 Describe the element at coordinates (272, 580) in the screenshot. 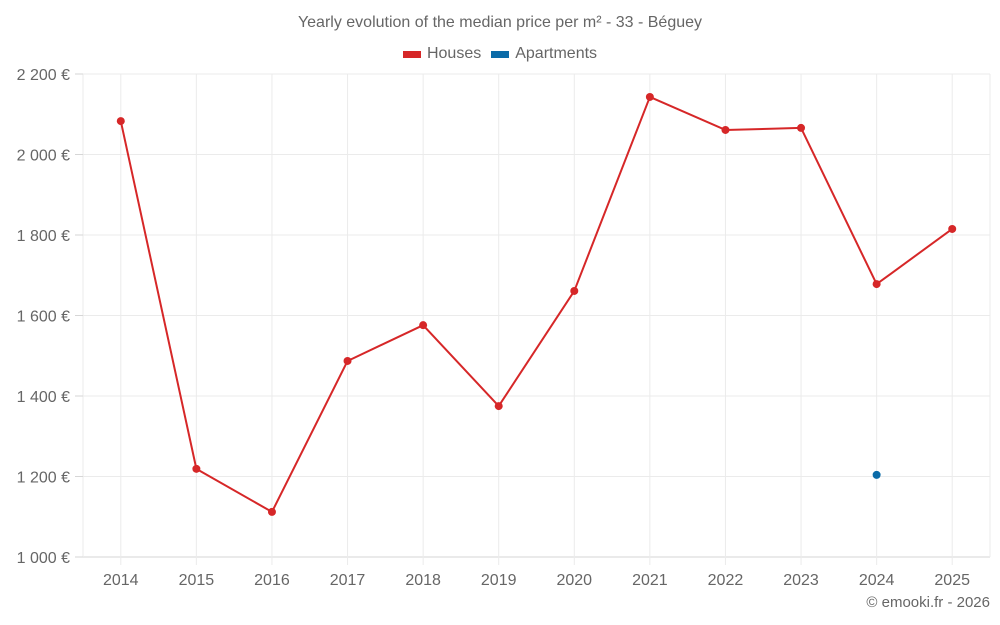

I see `x-tick-label: 2016` at that location.